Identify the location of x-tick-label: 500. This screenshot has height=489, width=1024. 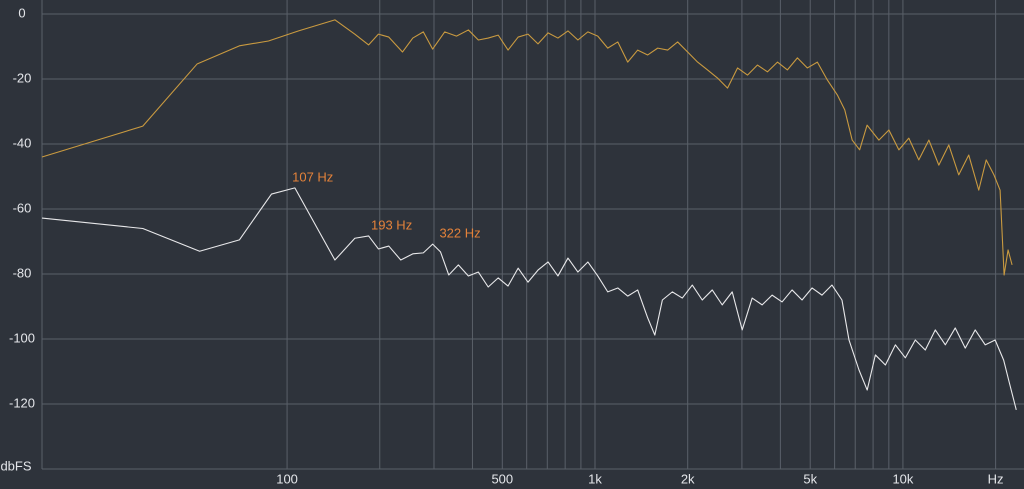
(502, 478).